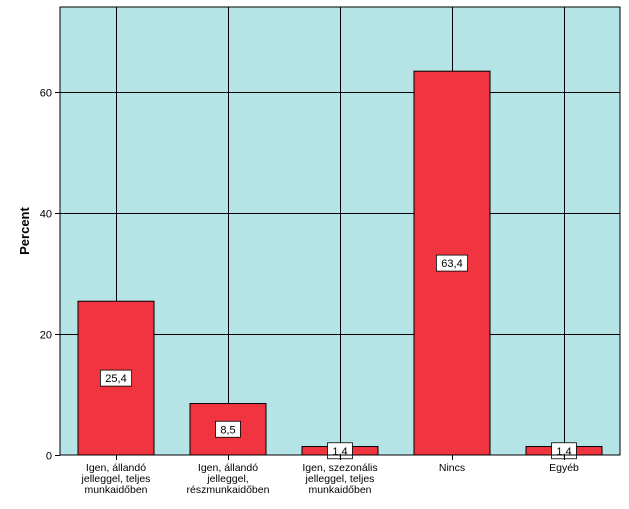 Image resolution: width=629 pixels, height=509 pixels. I want to click on x-tick-label: Egyéb, so click(564, 468).